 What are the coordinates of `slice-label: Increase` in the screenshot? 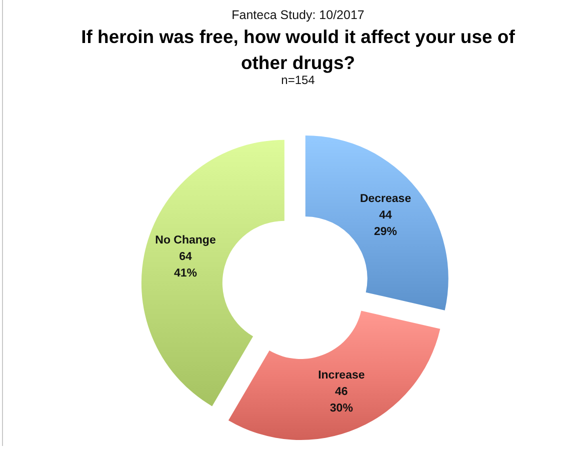 It's located at (341, 376).